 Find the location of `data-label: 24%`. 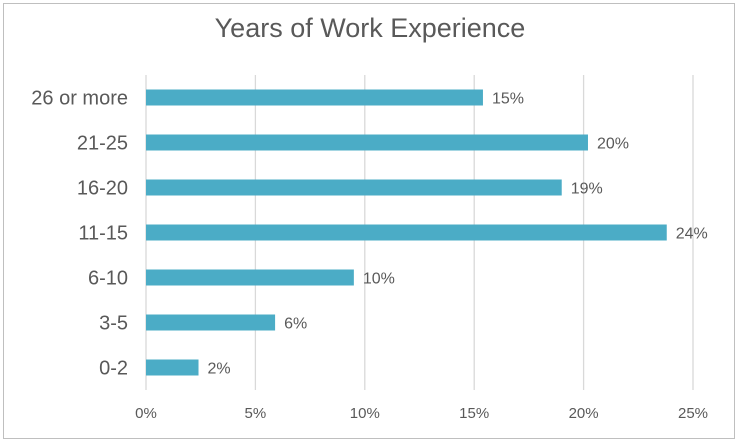

data-label: 24% is located at coordinates (692, 234).